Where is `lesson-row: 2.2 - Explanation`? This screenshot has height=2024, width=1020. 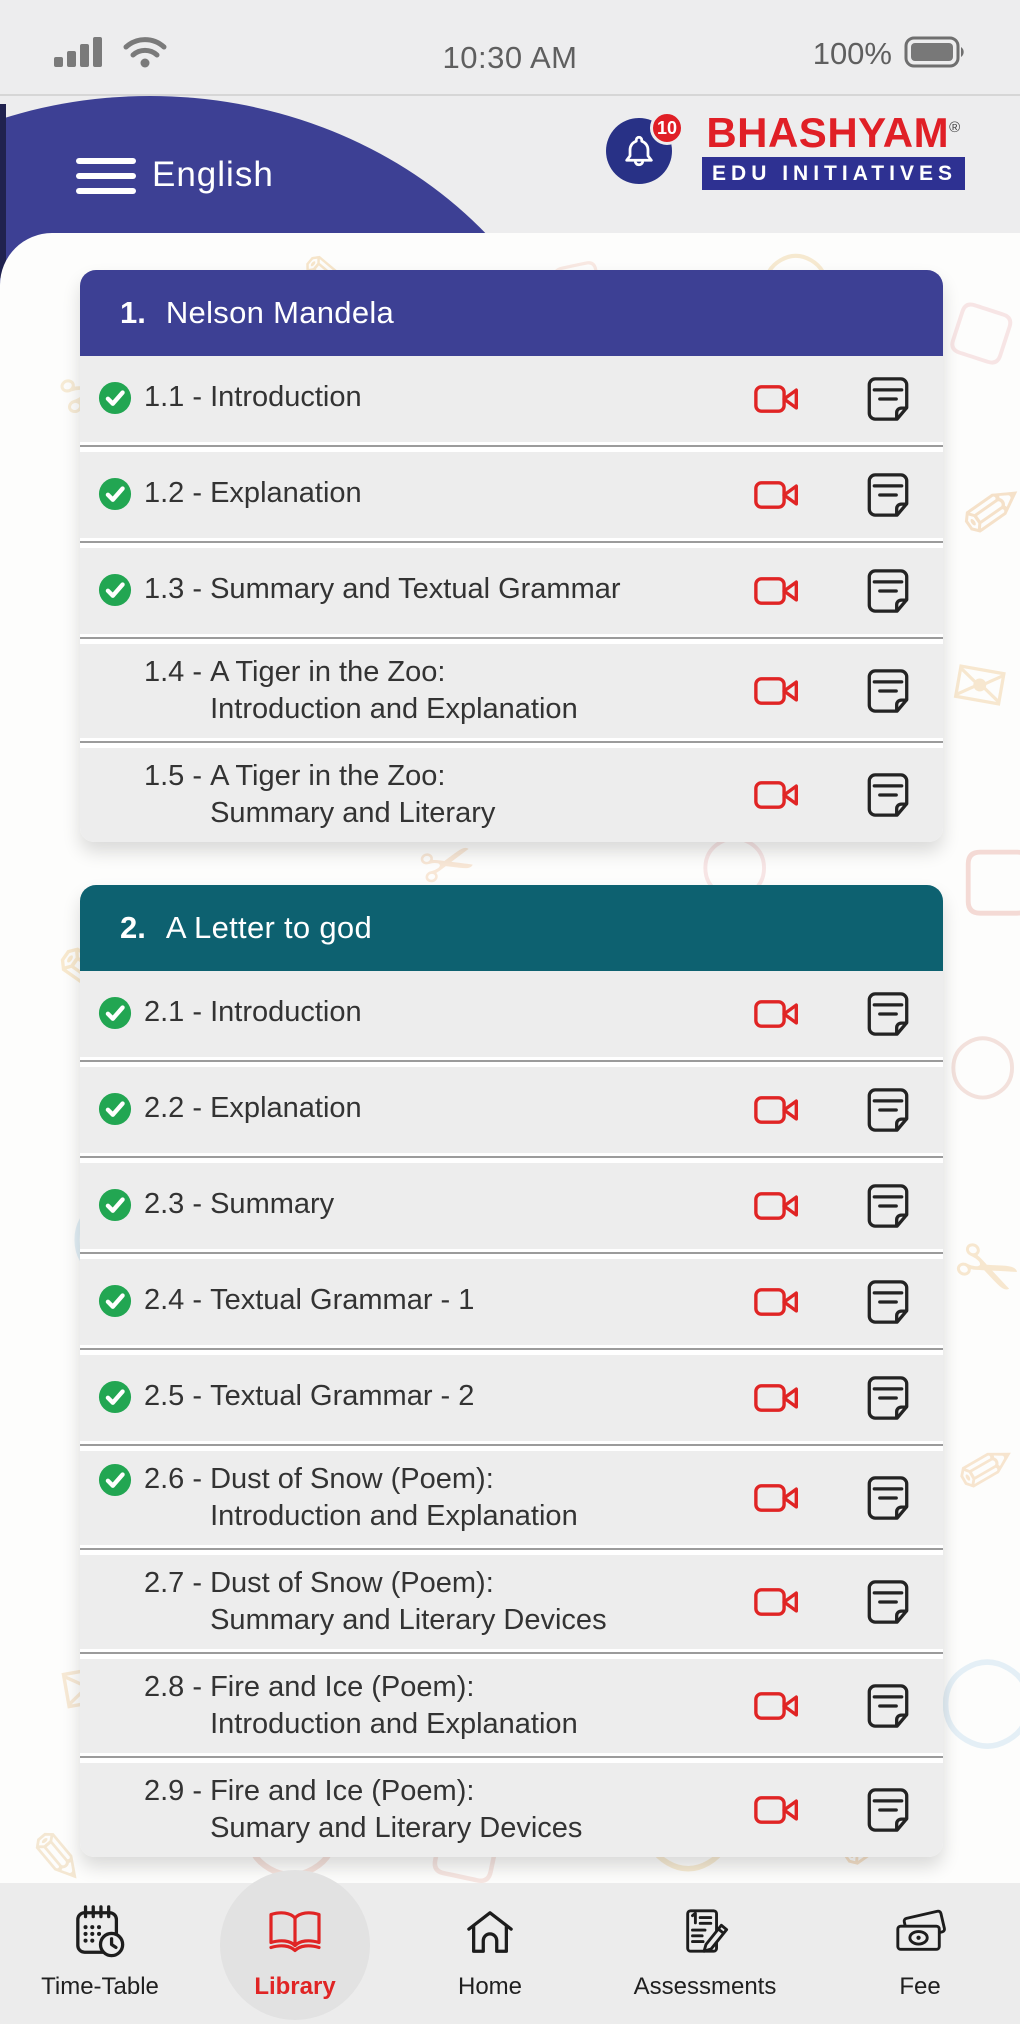
lesson-row: 2.2 - Explanation is located at coordinates (511, 1110).